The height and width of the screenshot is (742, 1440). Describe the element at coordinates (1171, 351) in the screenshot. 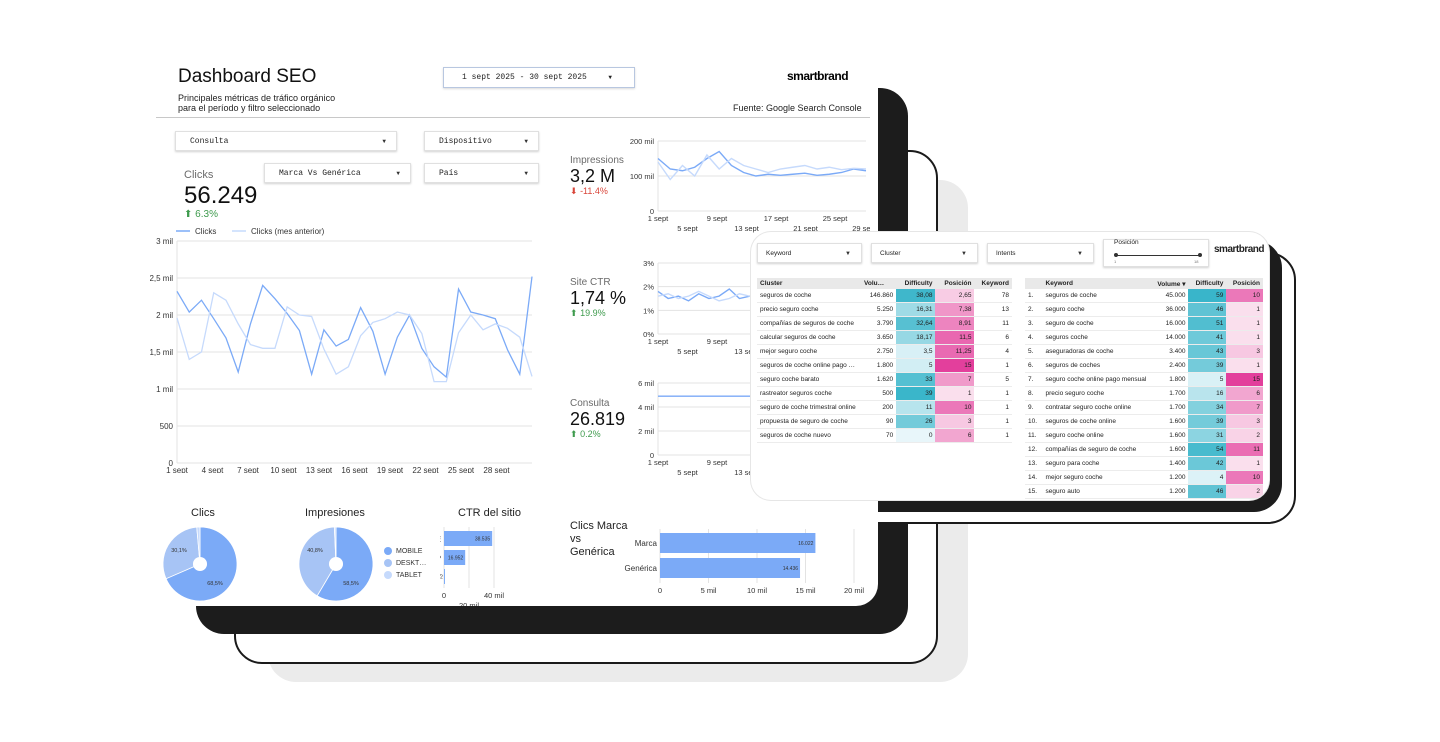

I see `volume-cell: 3.400` at that location.